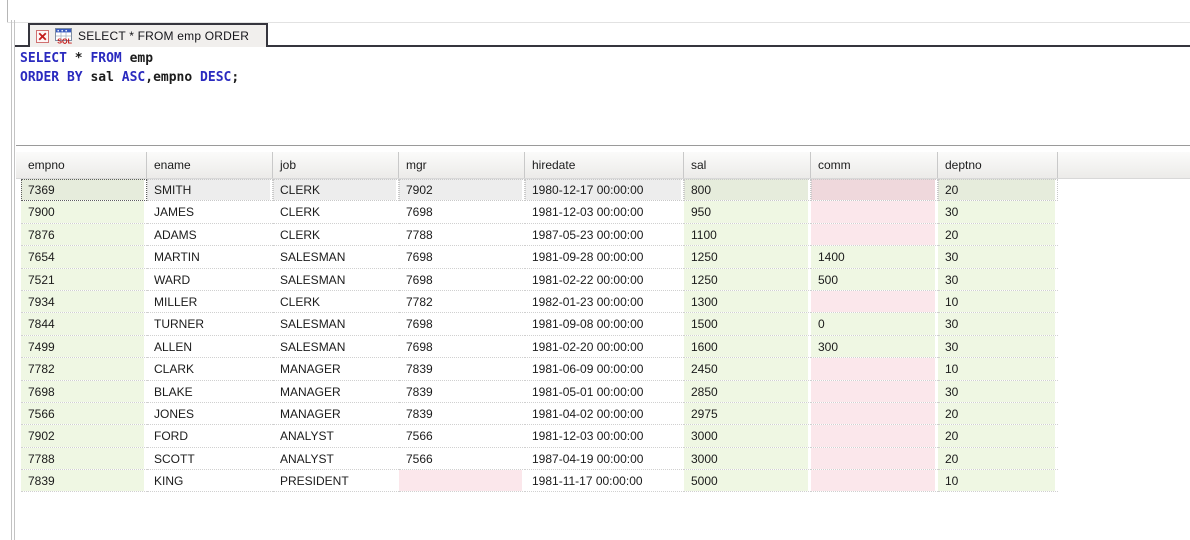  What do you see at coordinates (210, 324) in the screenshot?
I see `grid-cell-ename: TURNER` at bounding box center [210, 324].